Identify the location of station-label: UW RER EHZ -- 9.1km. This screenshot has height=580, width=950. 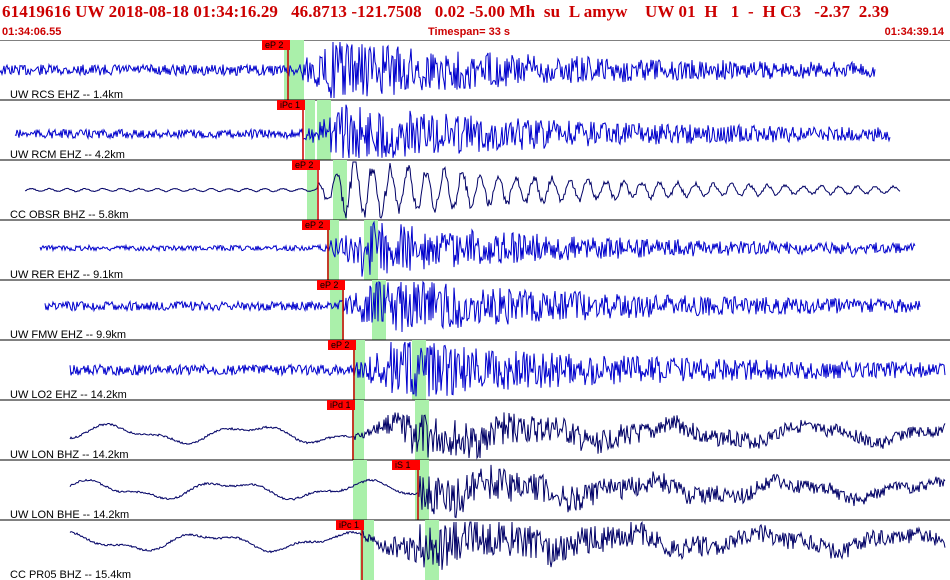
(66, 275).